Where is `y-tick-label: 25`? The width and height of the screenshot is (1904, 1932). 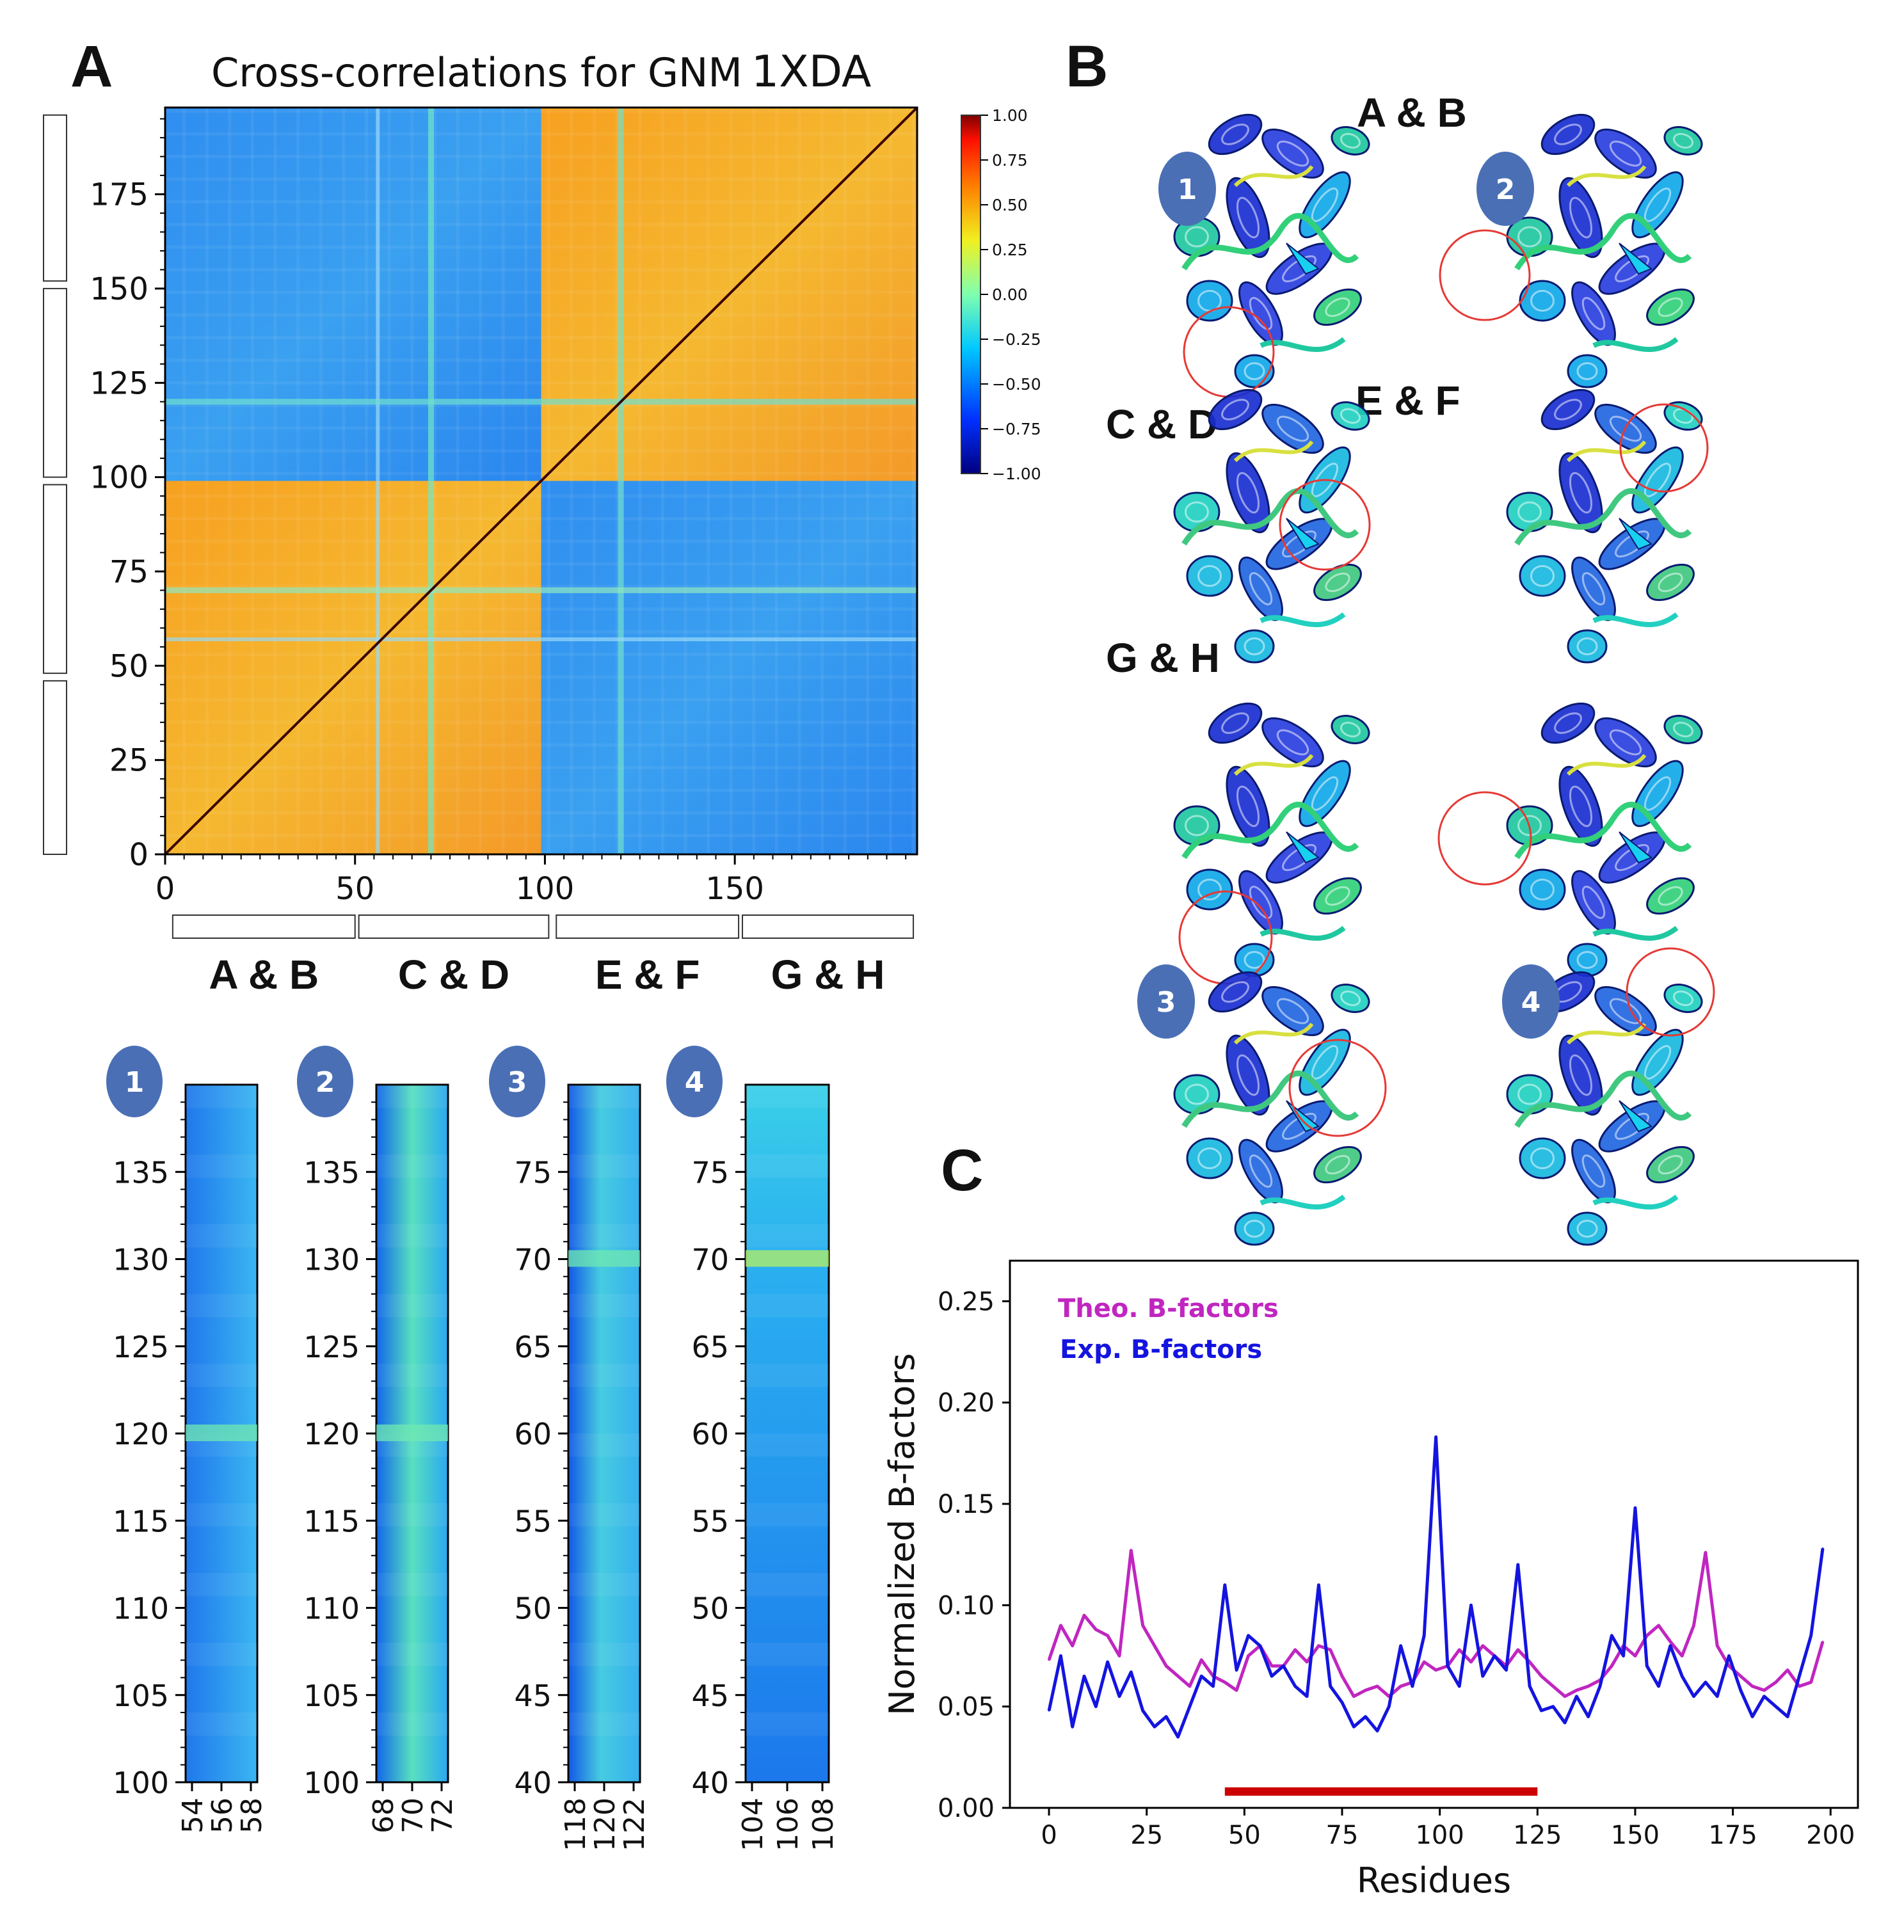
y-tick-label: 25 is located at coordinates (128, 761).